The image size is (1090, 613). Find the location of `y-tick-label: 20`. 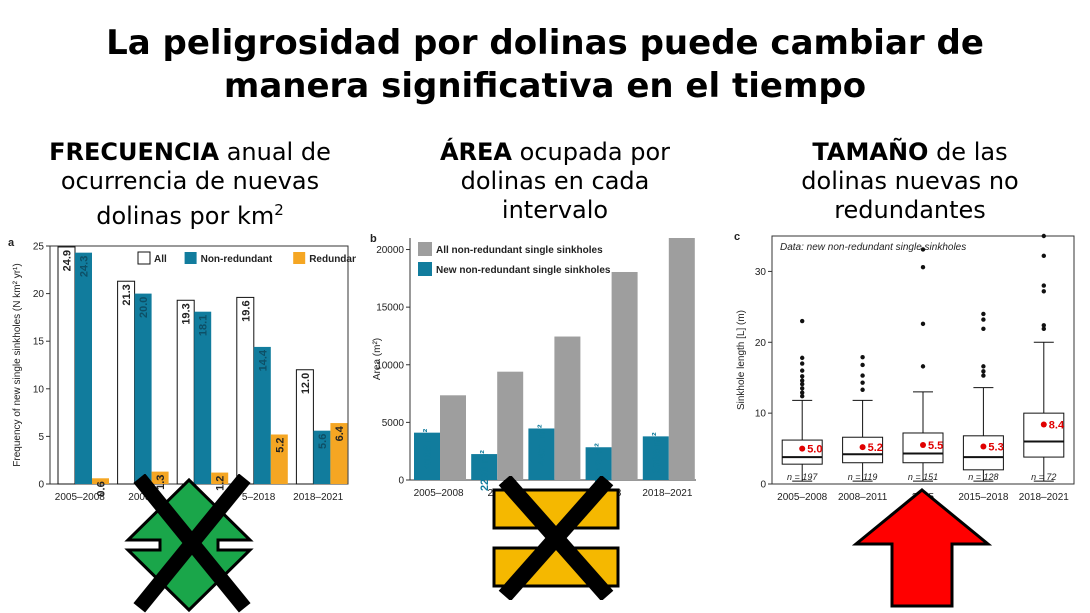

y-tick-label: 20 is located at coordinates (39, 294).